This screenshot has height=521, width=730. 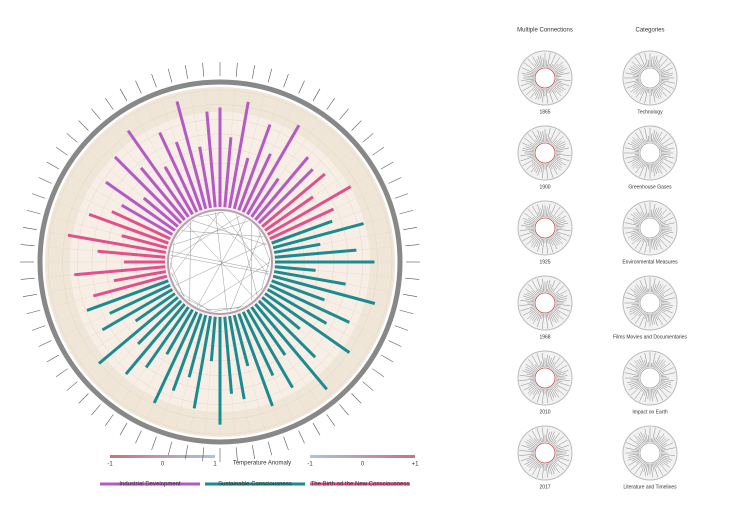 I want to click on scale-tick-label: +1, so click(x=416, y=465).